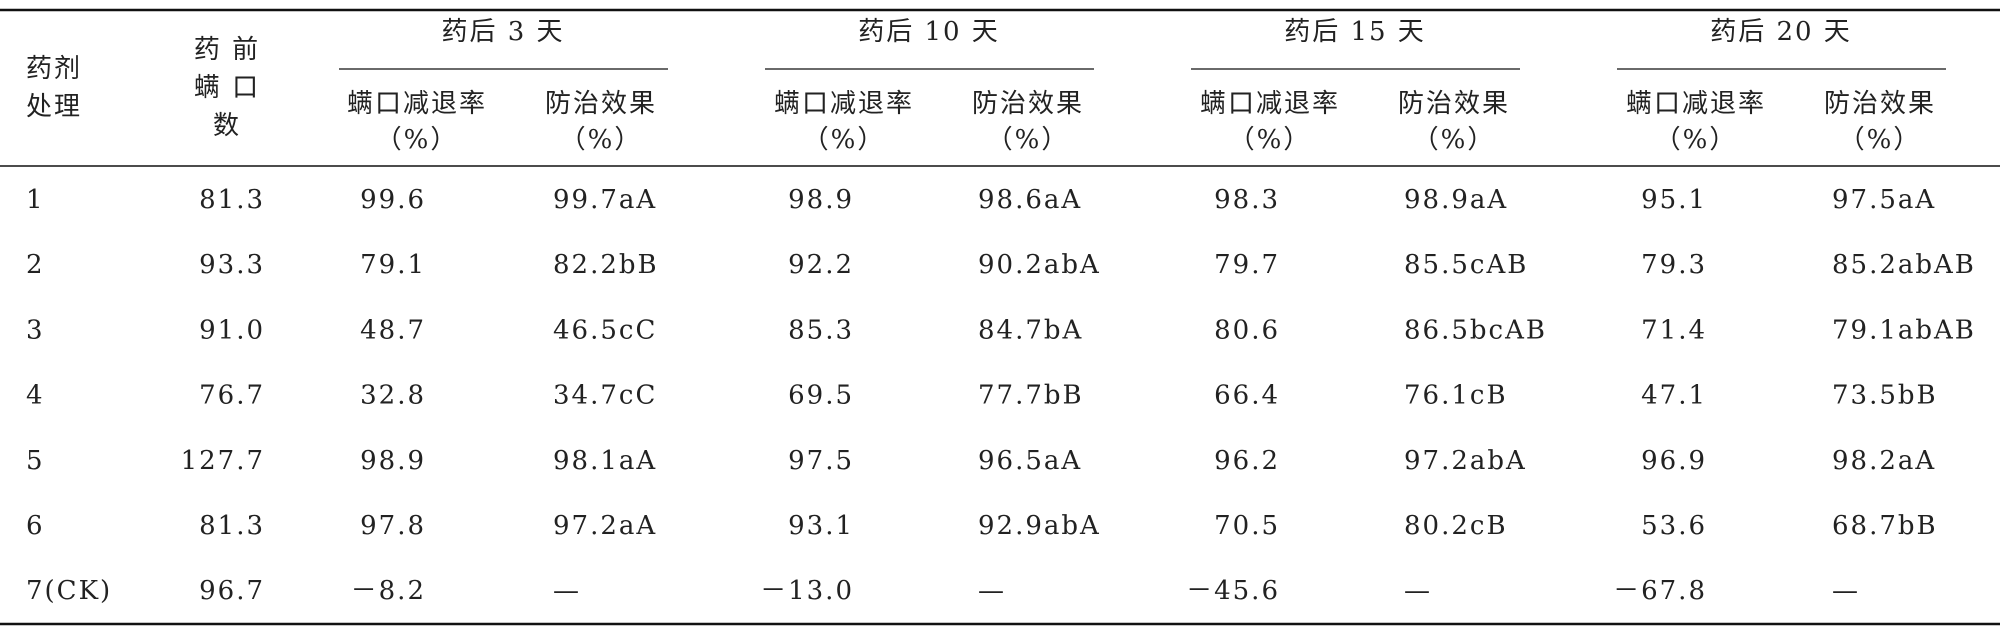  What do you see at coordinates (232, 396) in the screenshot?
I see `table-cell: 76.7` at bounding box center [232, 396].